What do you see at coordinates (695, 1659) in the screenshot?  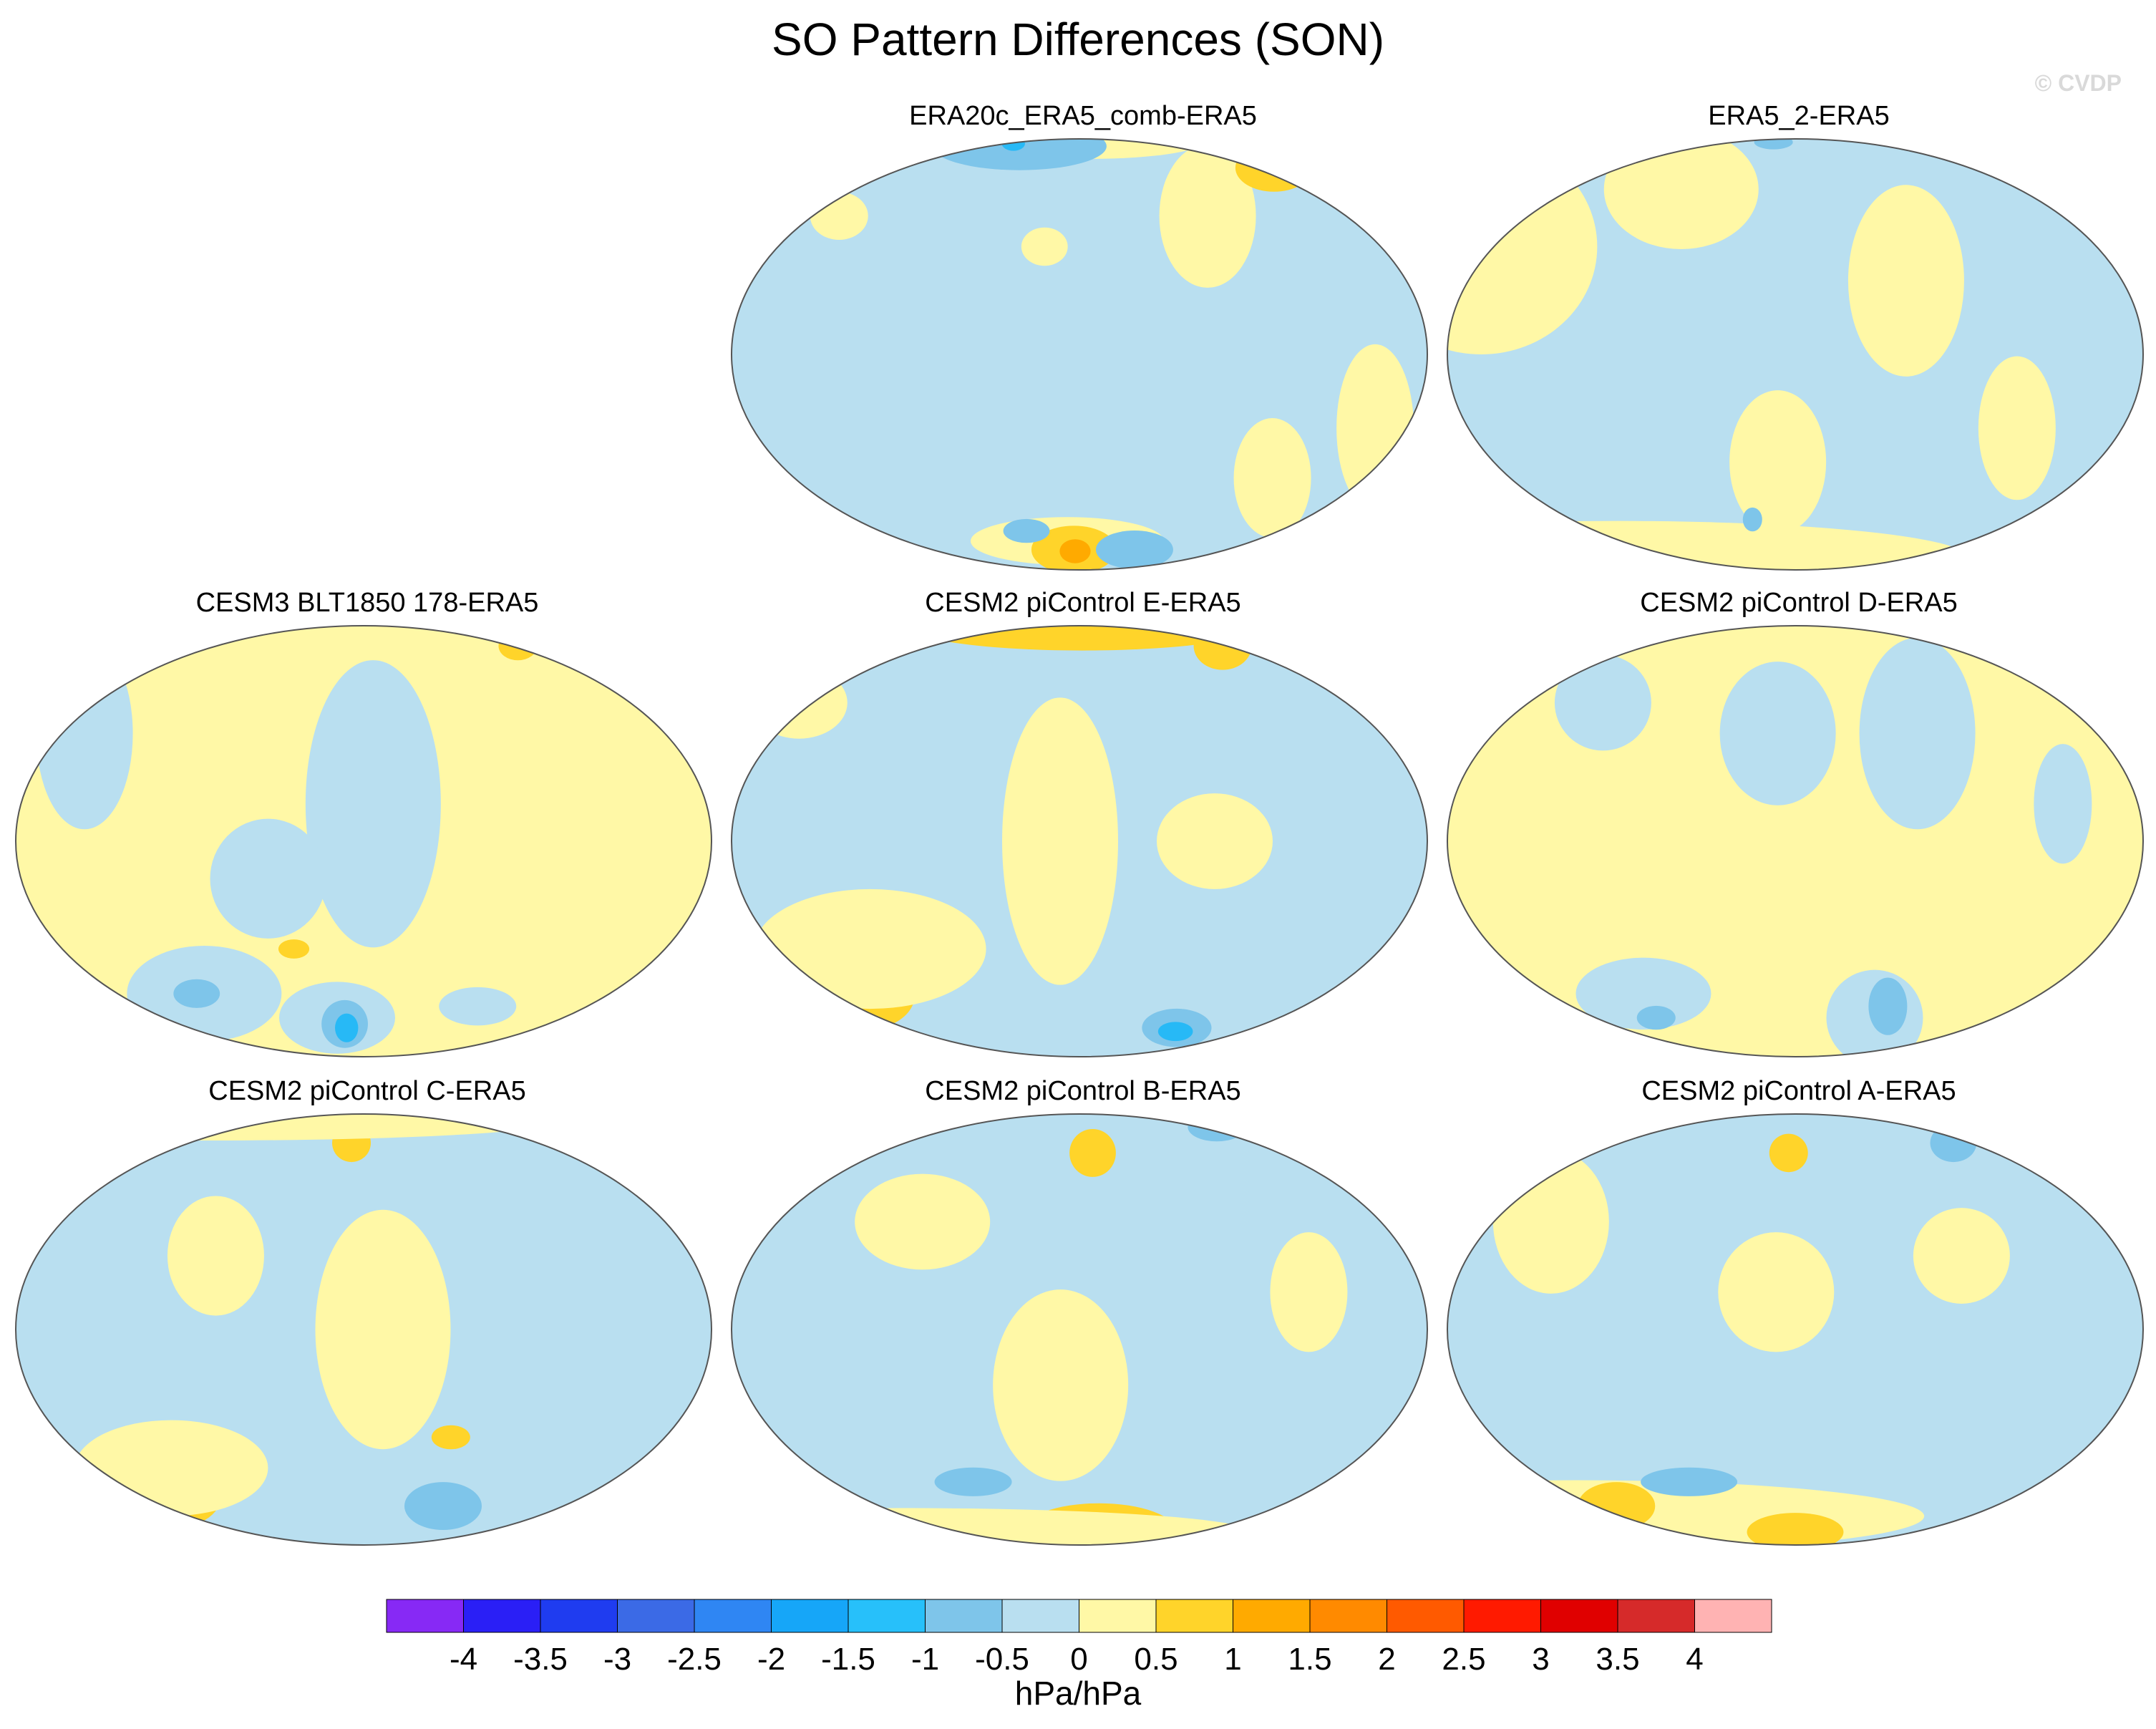 I see `colorbar-tick-label: -2.5` at bounding box center [695, 1659].